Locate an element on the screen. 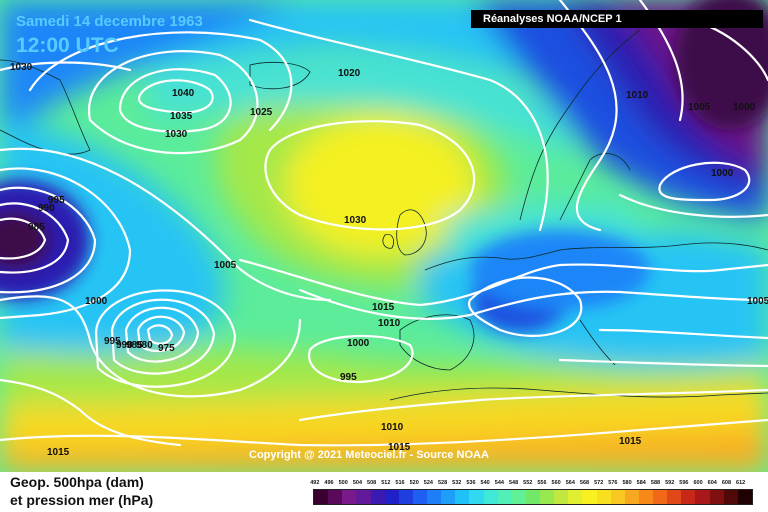 Image resolution: width=768 pixels, height=512 pixels. colorbar-level-label: 588 is located at coordinates (655, 483).